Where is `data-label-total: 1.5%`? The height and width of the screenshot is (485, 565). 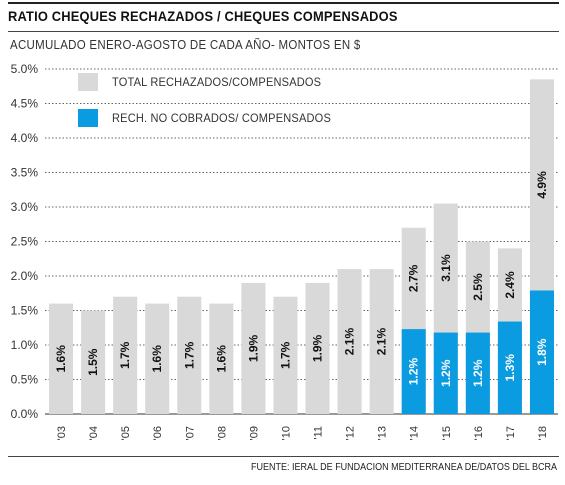 data-label-total: 1.5% is located at coordinates (93, 362).